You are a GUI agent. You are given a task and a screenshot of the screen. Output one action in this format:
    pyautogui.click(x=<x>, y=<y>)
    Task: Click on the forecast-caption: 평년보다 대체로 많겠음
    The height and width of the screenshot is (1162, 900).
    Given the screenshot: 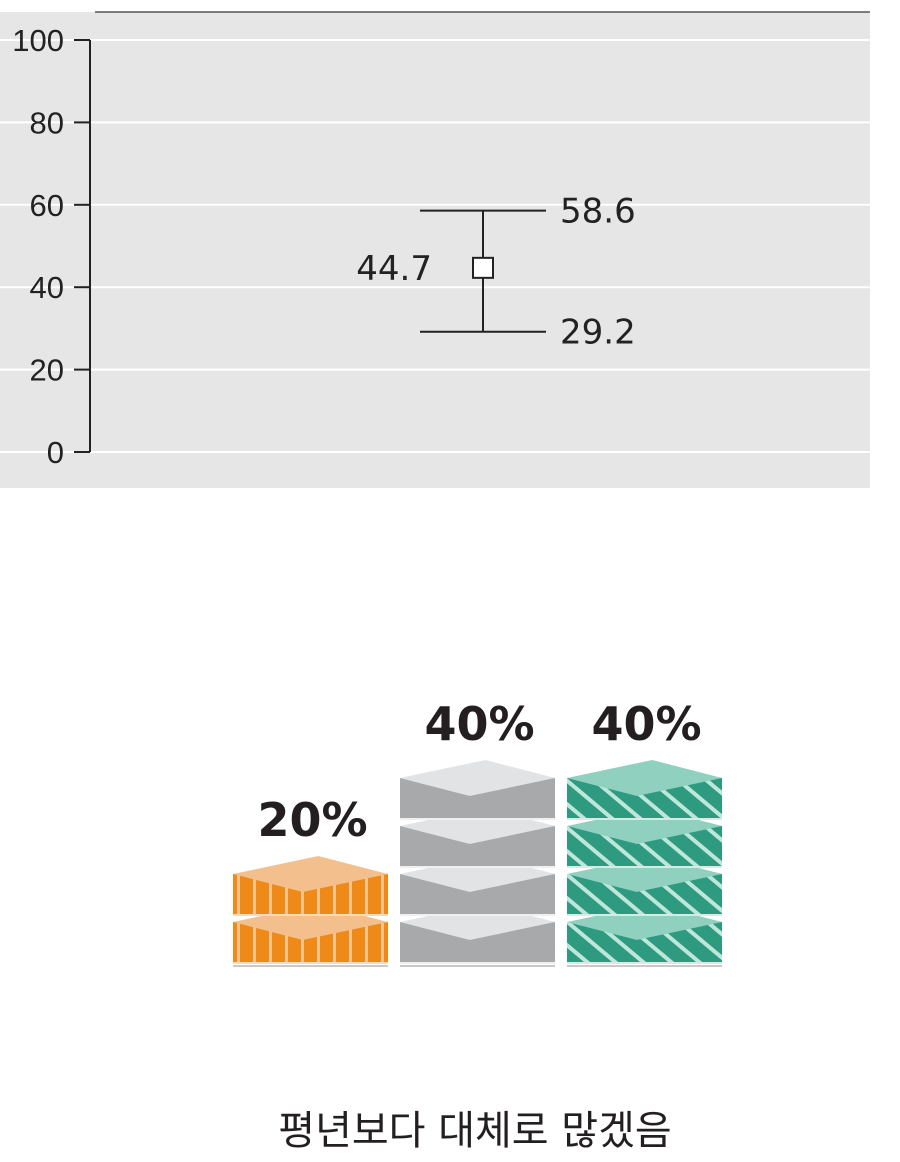 What is the action you would take?
    pyautogui.click(x=475, y=1131)
    